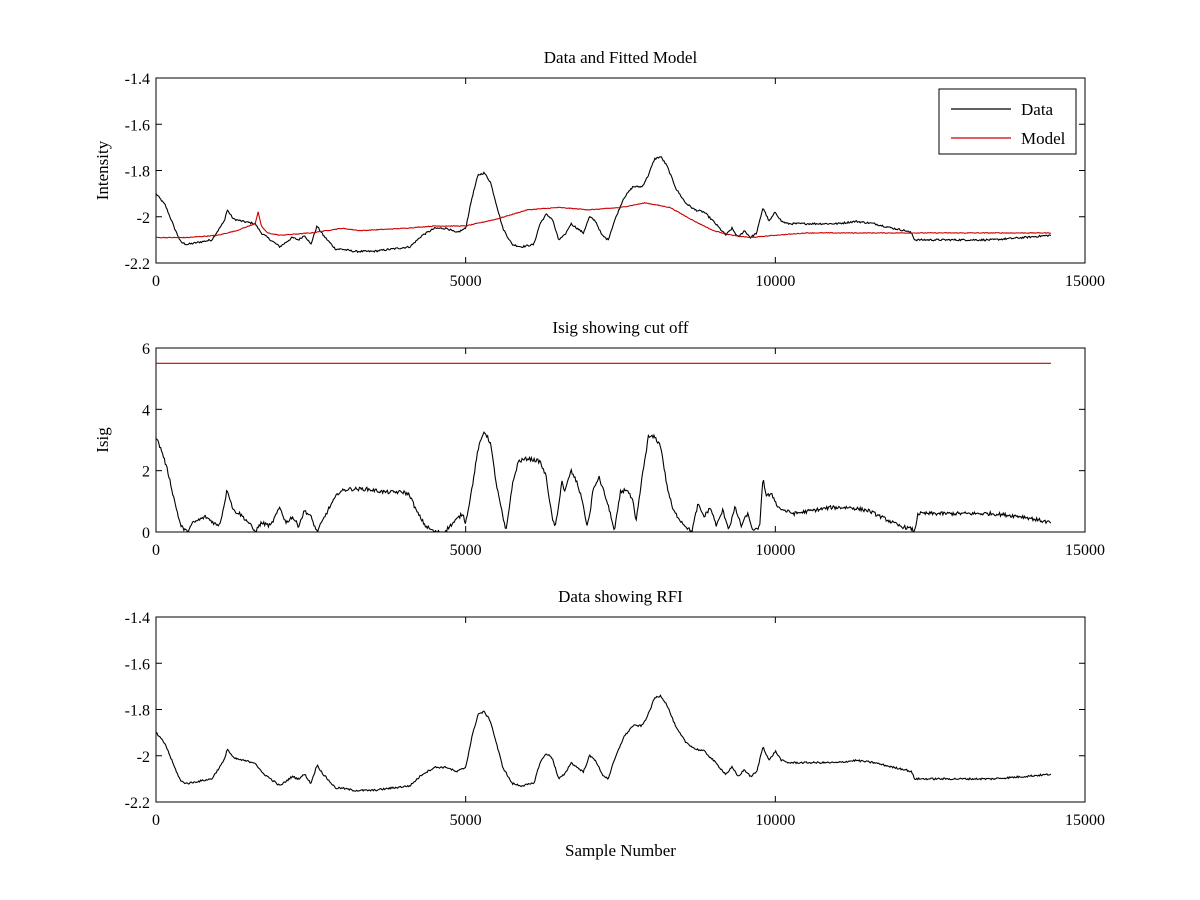  Describe the element at coordinates (620, 327) in the screenshot. I see `panel-title: Isig showing cut off` at that location.